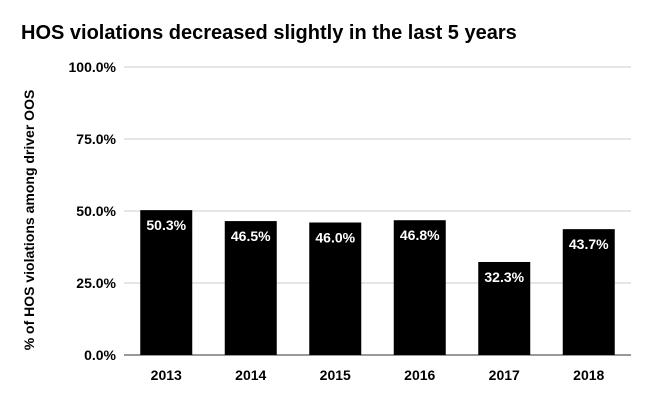 The image size is (652, 403). What do you see at coordinates (166, 375) in the screenshot?
I see `x-tick-label: 2013` at bounding box center [166, 375].